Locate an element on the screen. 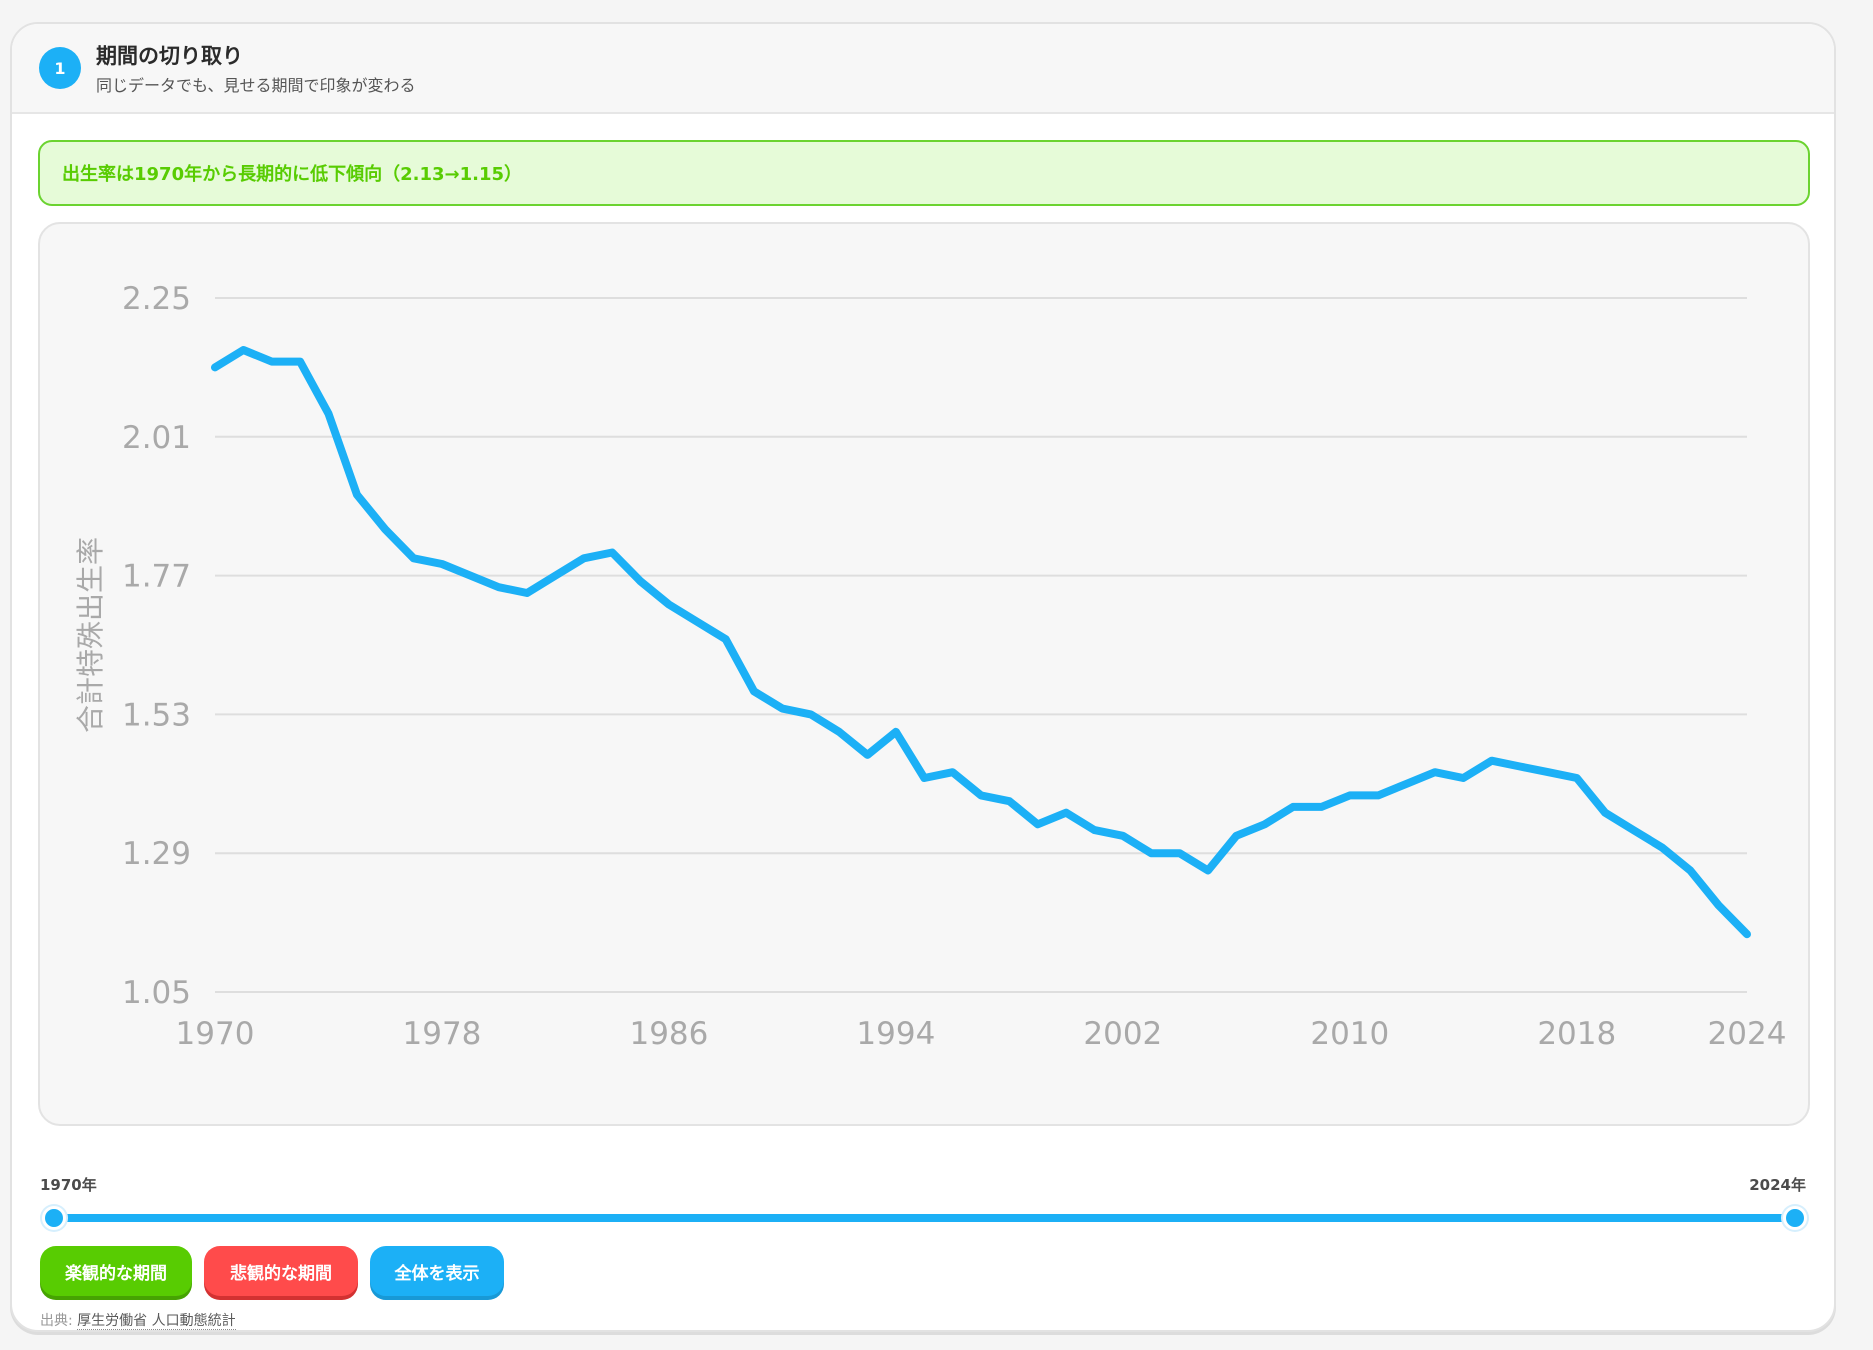 This screenshot has height=1350, width=1873. period-range-slider-track is located at coordinates (924, 1218).